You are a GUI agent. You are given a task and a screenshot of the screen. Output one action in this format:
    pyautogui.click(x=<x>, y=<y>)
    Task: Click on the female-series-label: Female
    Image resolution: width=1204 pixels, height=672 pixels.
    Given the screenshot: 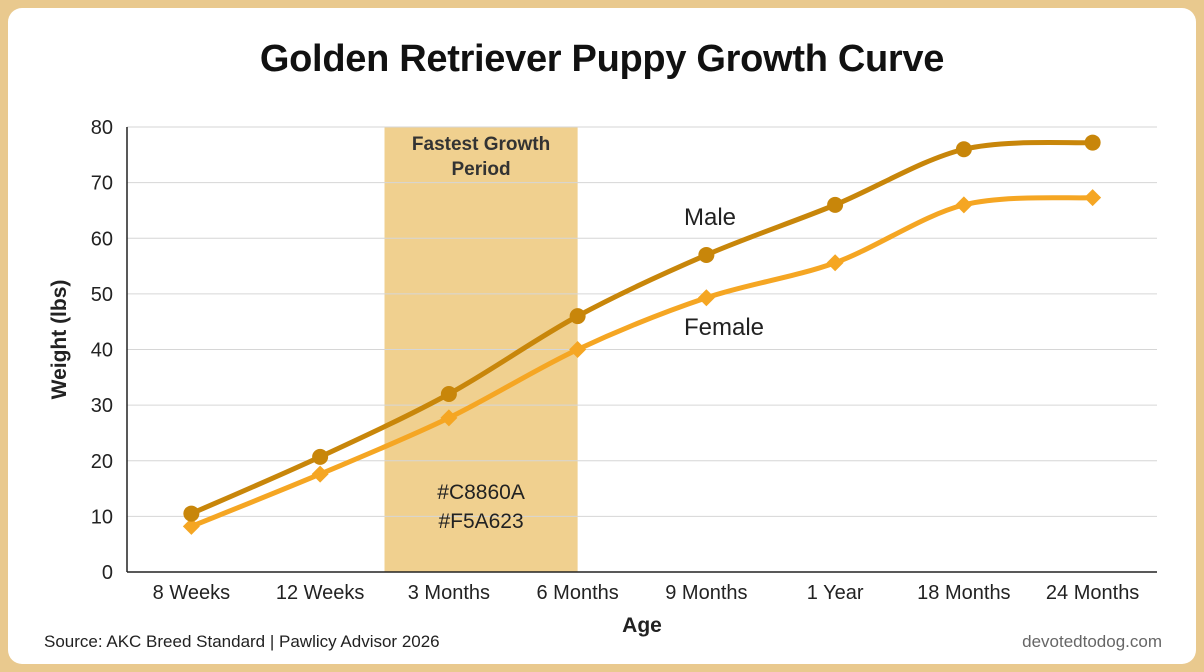 What is the action you would take?
    pyautogui.click(x=724, y=327)
    